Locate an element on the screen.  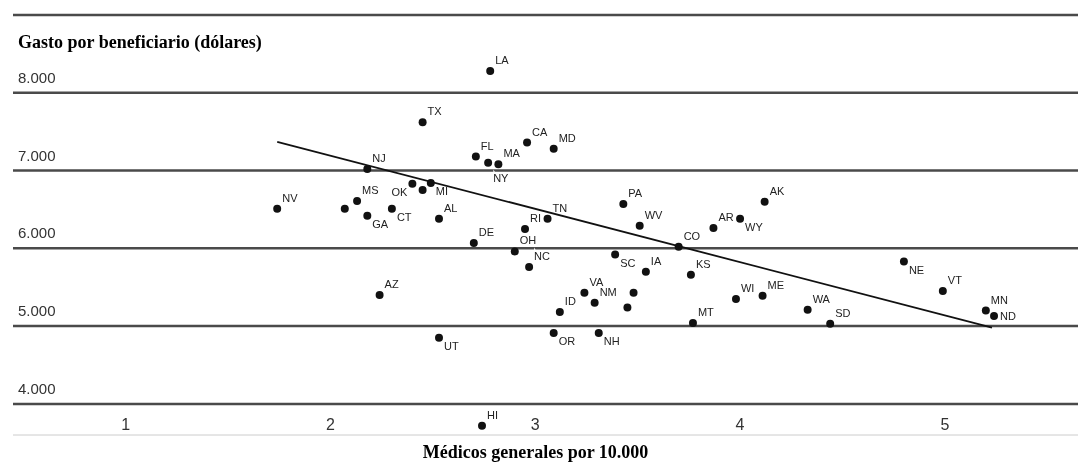
annotation: MN is located at coordinates (999, 299).